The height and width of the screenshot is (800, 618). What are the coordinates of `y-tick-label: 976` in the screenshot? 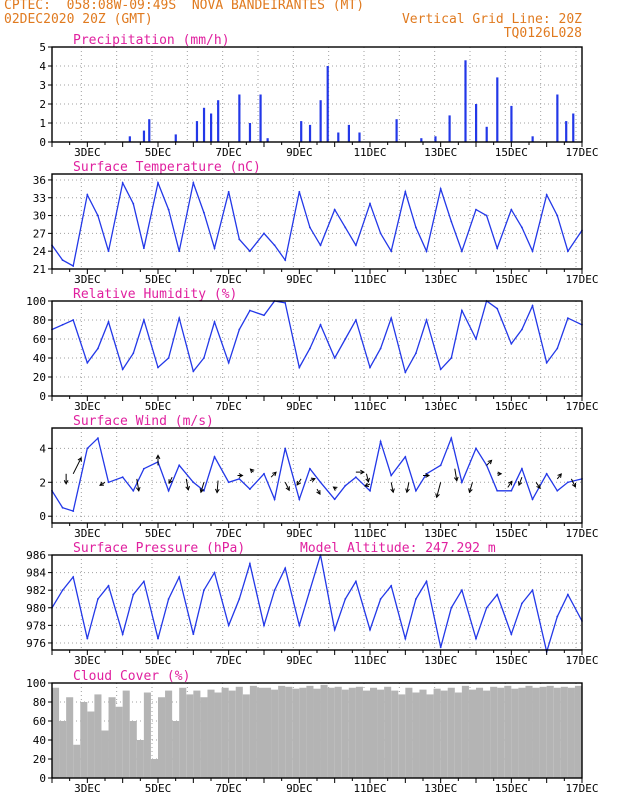 It's located at (36, 643).